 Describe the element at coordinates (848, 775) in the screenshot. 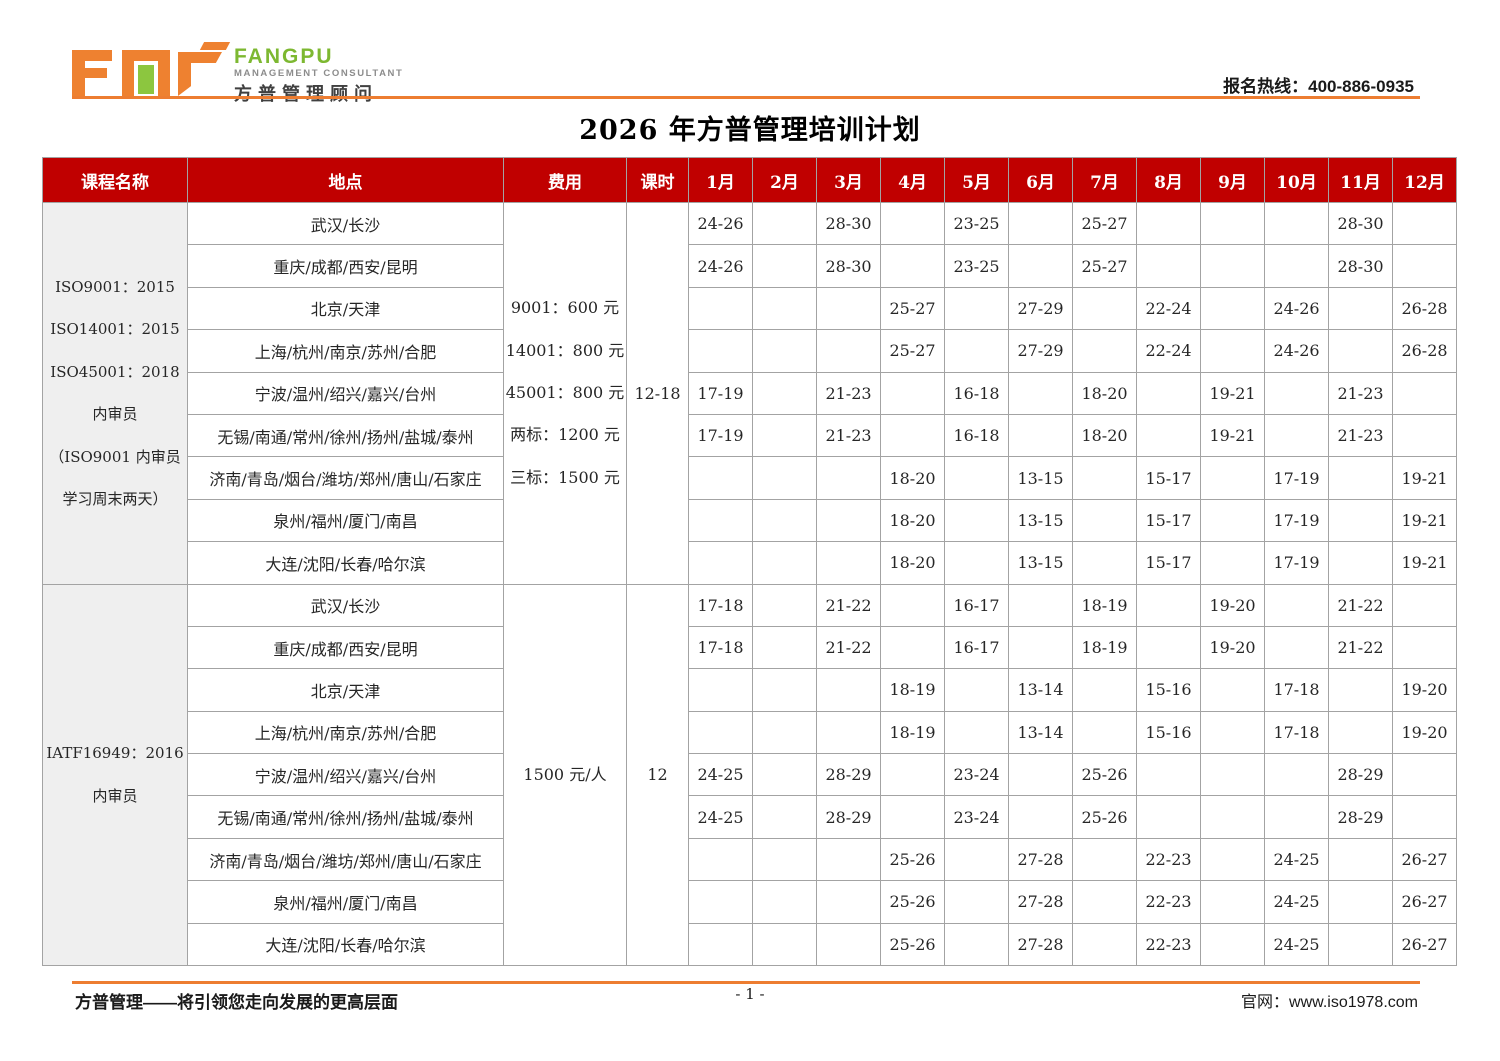

I see `schedule-cell: 28-29` at that location.